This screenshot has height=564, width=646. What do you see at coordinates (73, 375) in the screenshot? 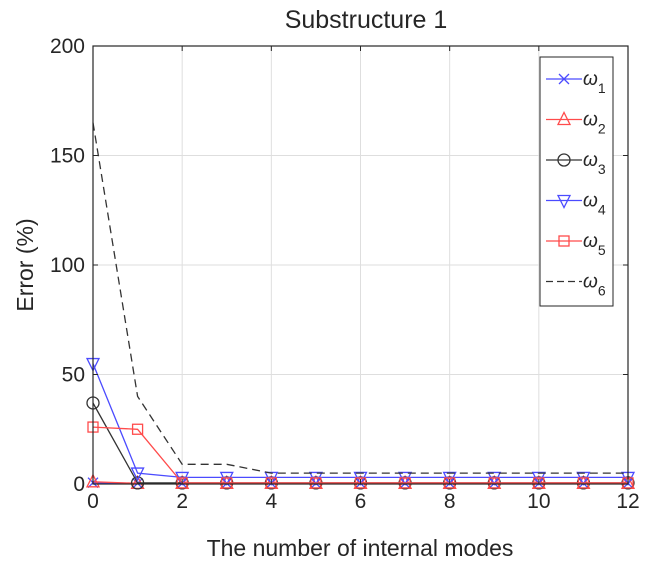
I see `y-tick-label: 50` at bounding box center [73, 375].